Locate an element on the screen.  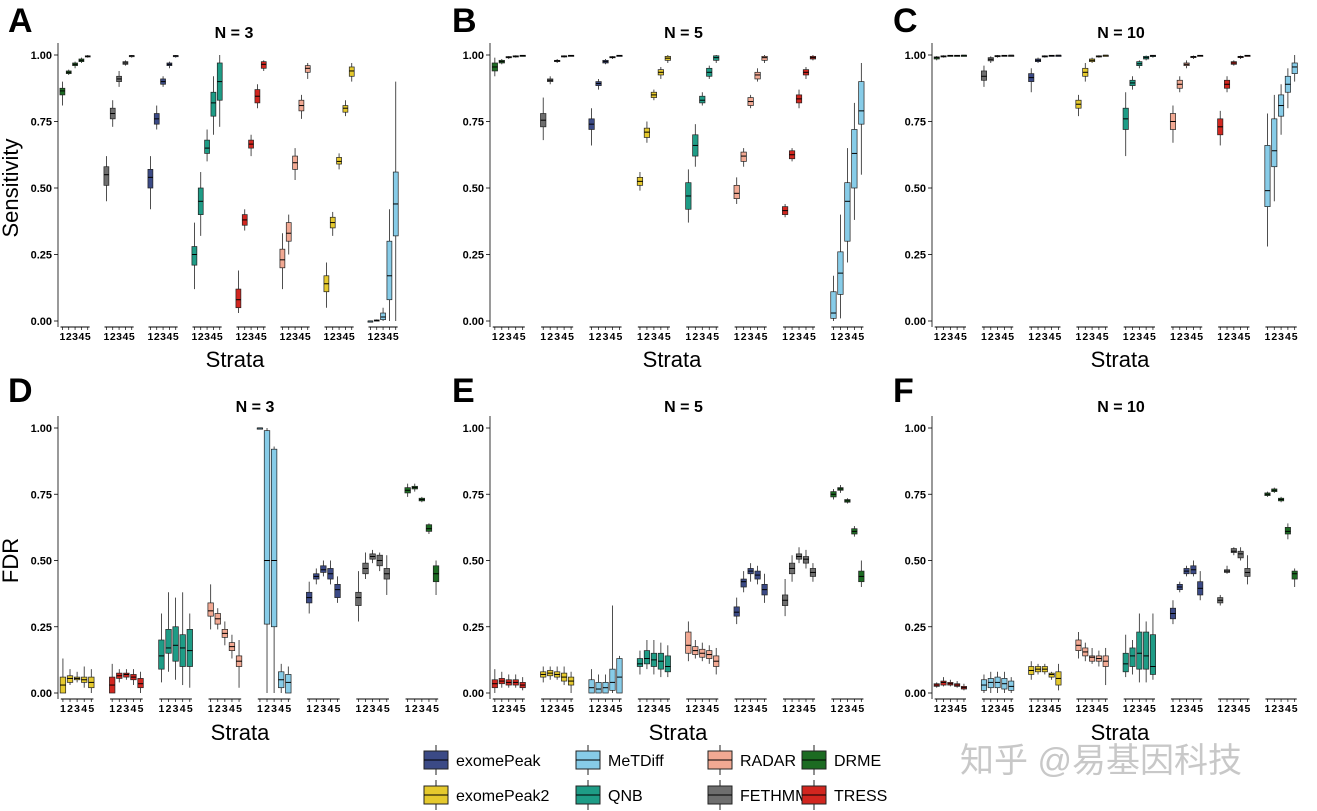
panel-letter: C is located at coordinates (905, 21).